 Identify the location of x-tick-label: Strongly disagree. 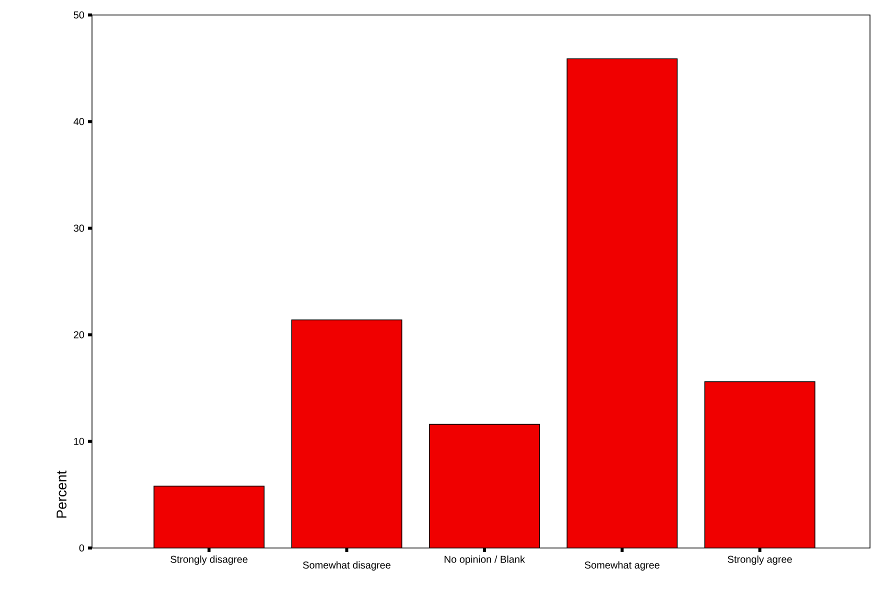
(209, 560).